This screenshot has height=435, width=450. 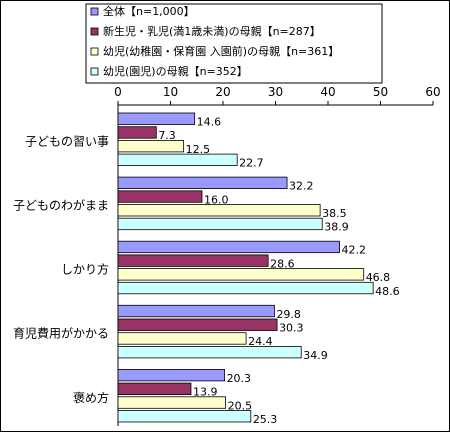 What do you see at coordinates (91, 397) in the screenshot?
I see `category-label: 褒め方` at bounding box center [91, 397].